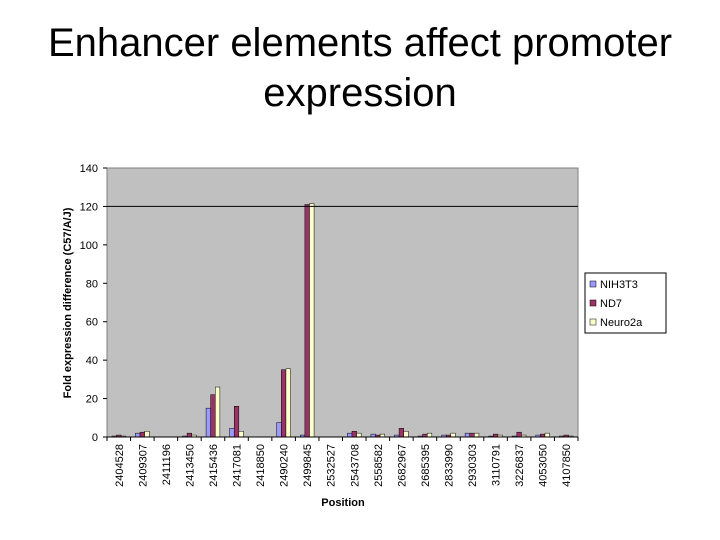 The height and width of the screenshot is (540, 720). I want to click on y-tick-label: 80, so click(92, 284).